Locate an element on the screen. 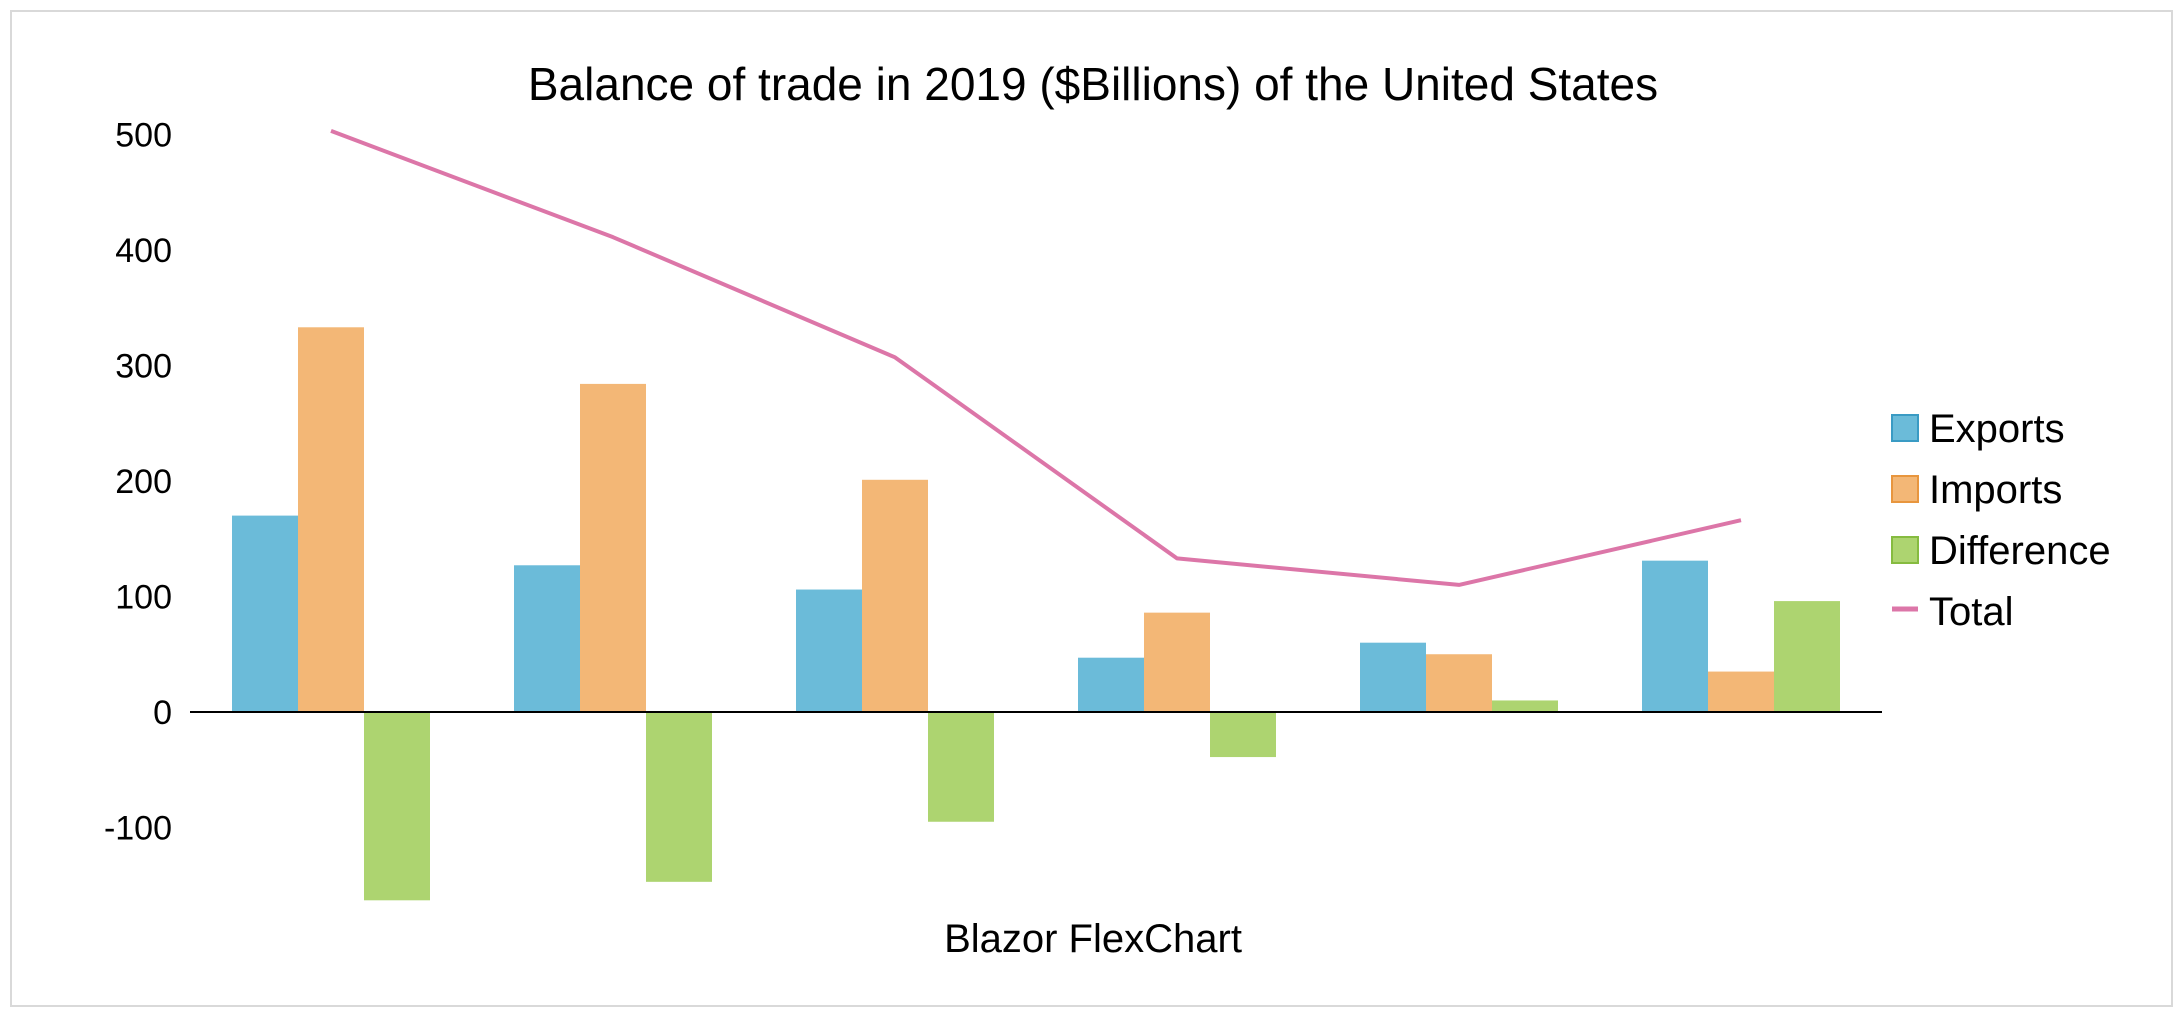 The width and height of the screenshot is (2184, 1019). legend-item-total: Total is located at coordinates (1953, 612).